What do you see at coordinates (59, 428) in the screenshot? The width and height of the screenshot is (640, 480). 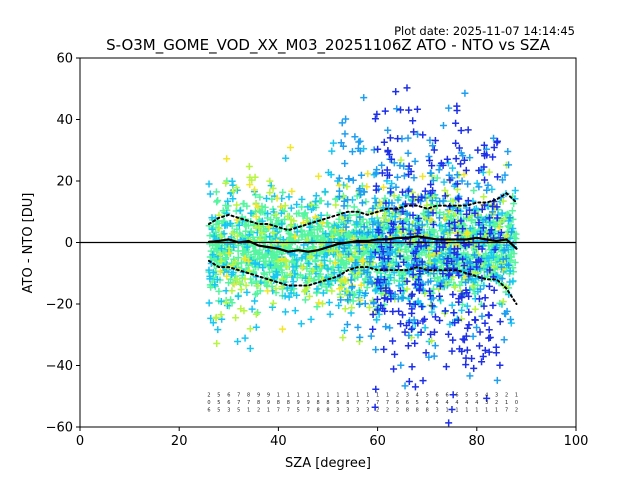 I see `y-tick-label: −60` at bounding box center [59, 428].